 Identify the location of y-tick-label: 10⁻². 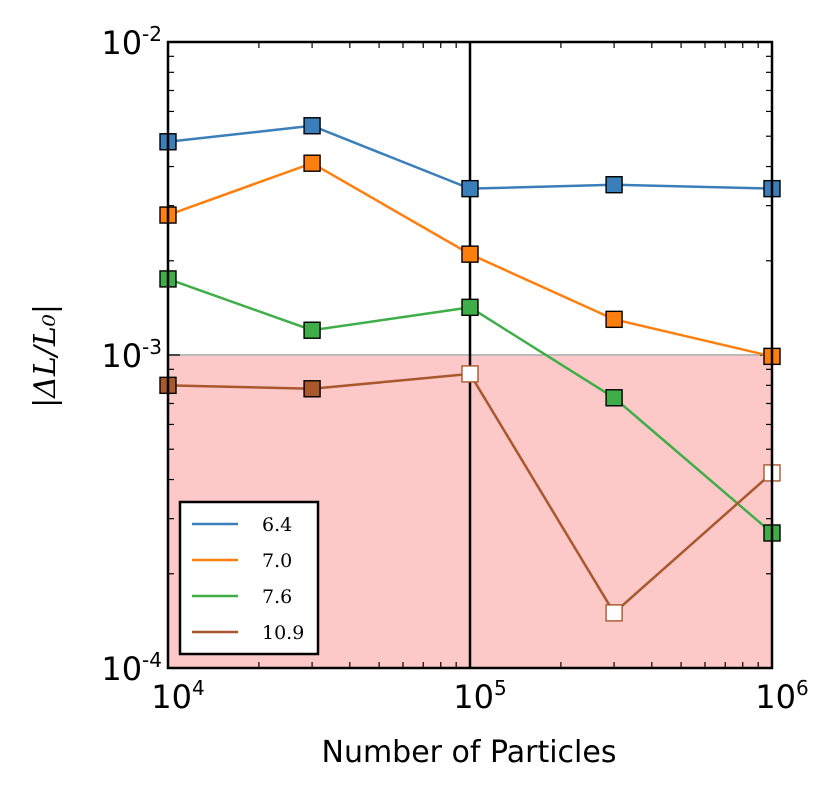
(131, 42).